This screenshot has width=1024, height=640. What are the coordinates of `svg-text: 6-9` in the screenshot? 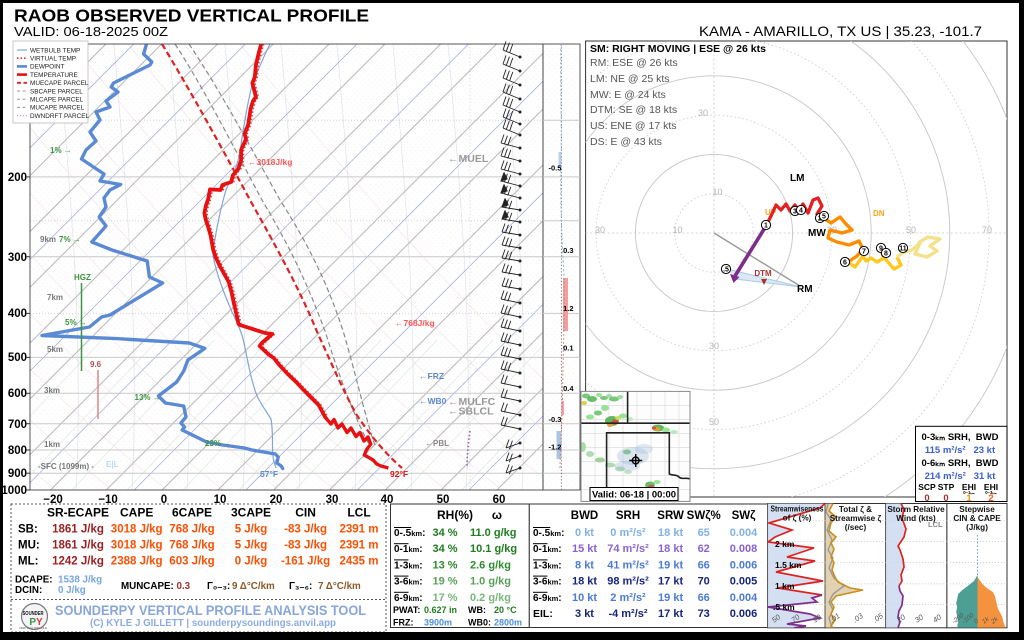 It's located at (401, 598).